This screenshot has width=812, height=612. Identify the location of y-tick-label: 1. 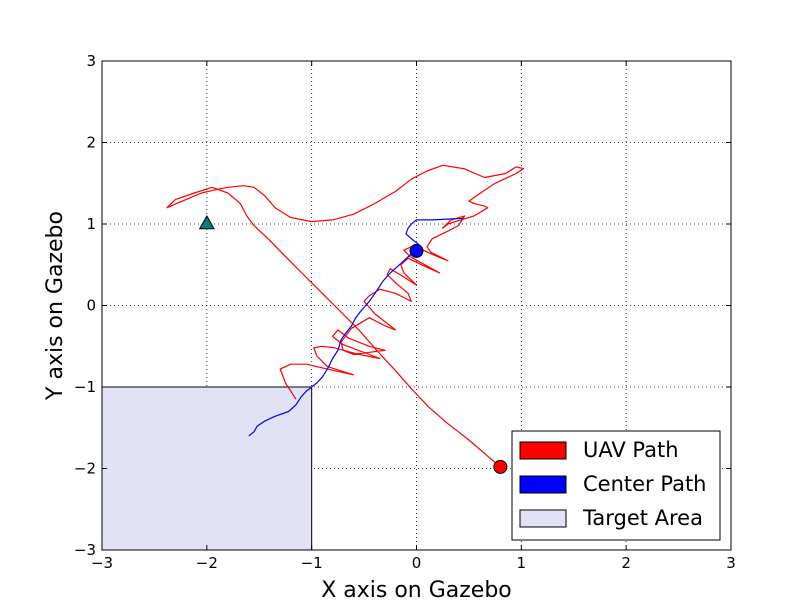
(91, 224).